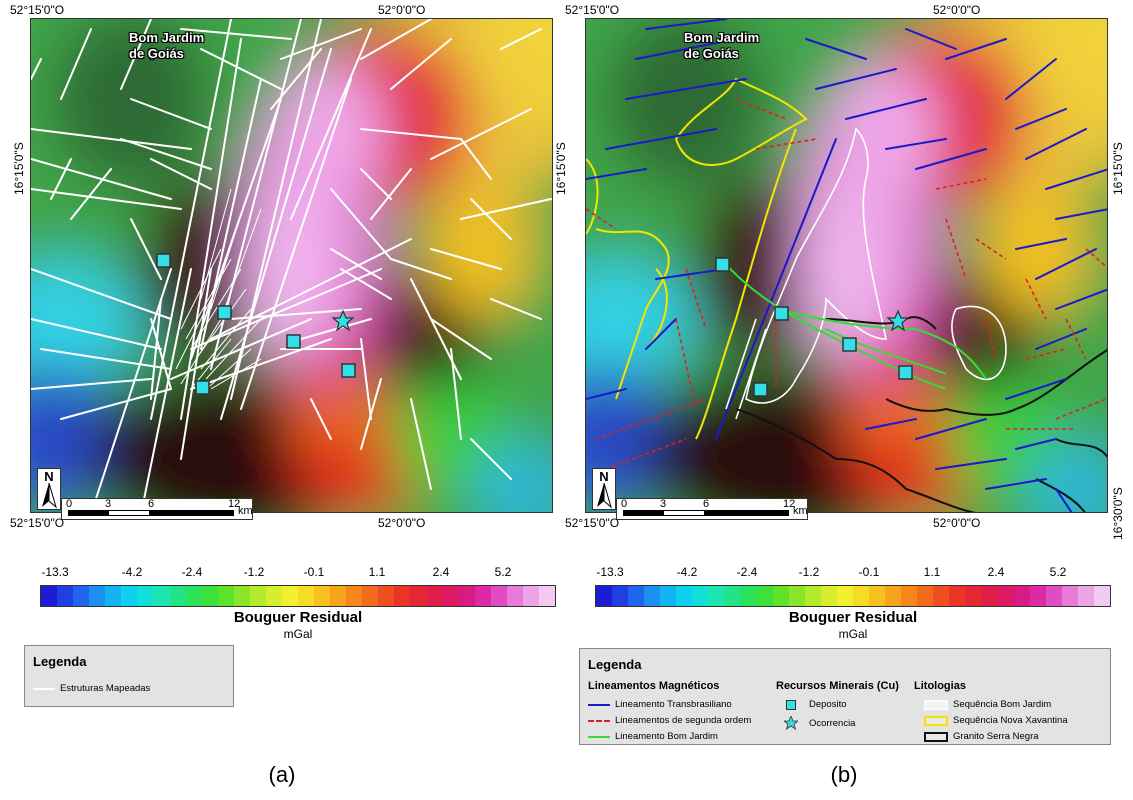 This screenshot has width=1133, height=800. Describe the element at coordinates (192, 572) in the screenshot. I see `colorbar-tick: -2.4` at that location.